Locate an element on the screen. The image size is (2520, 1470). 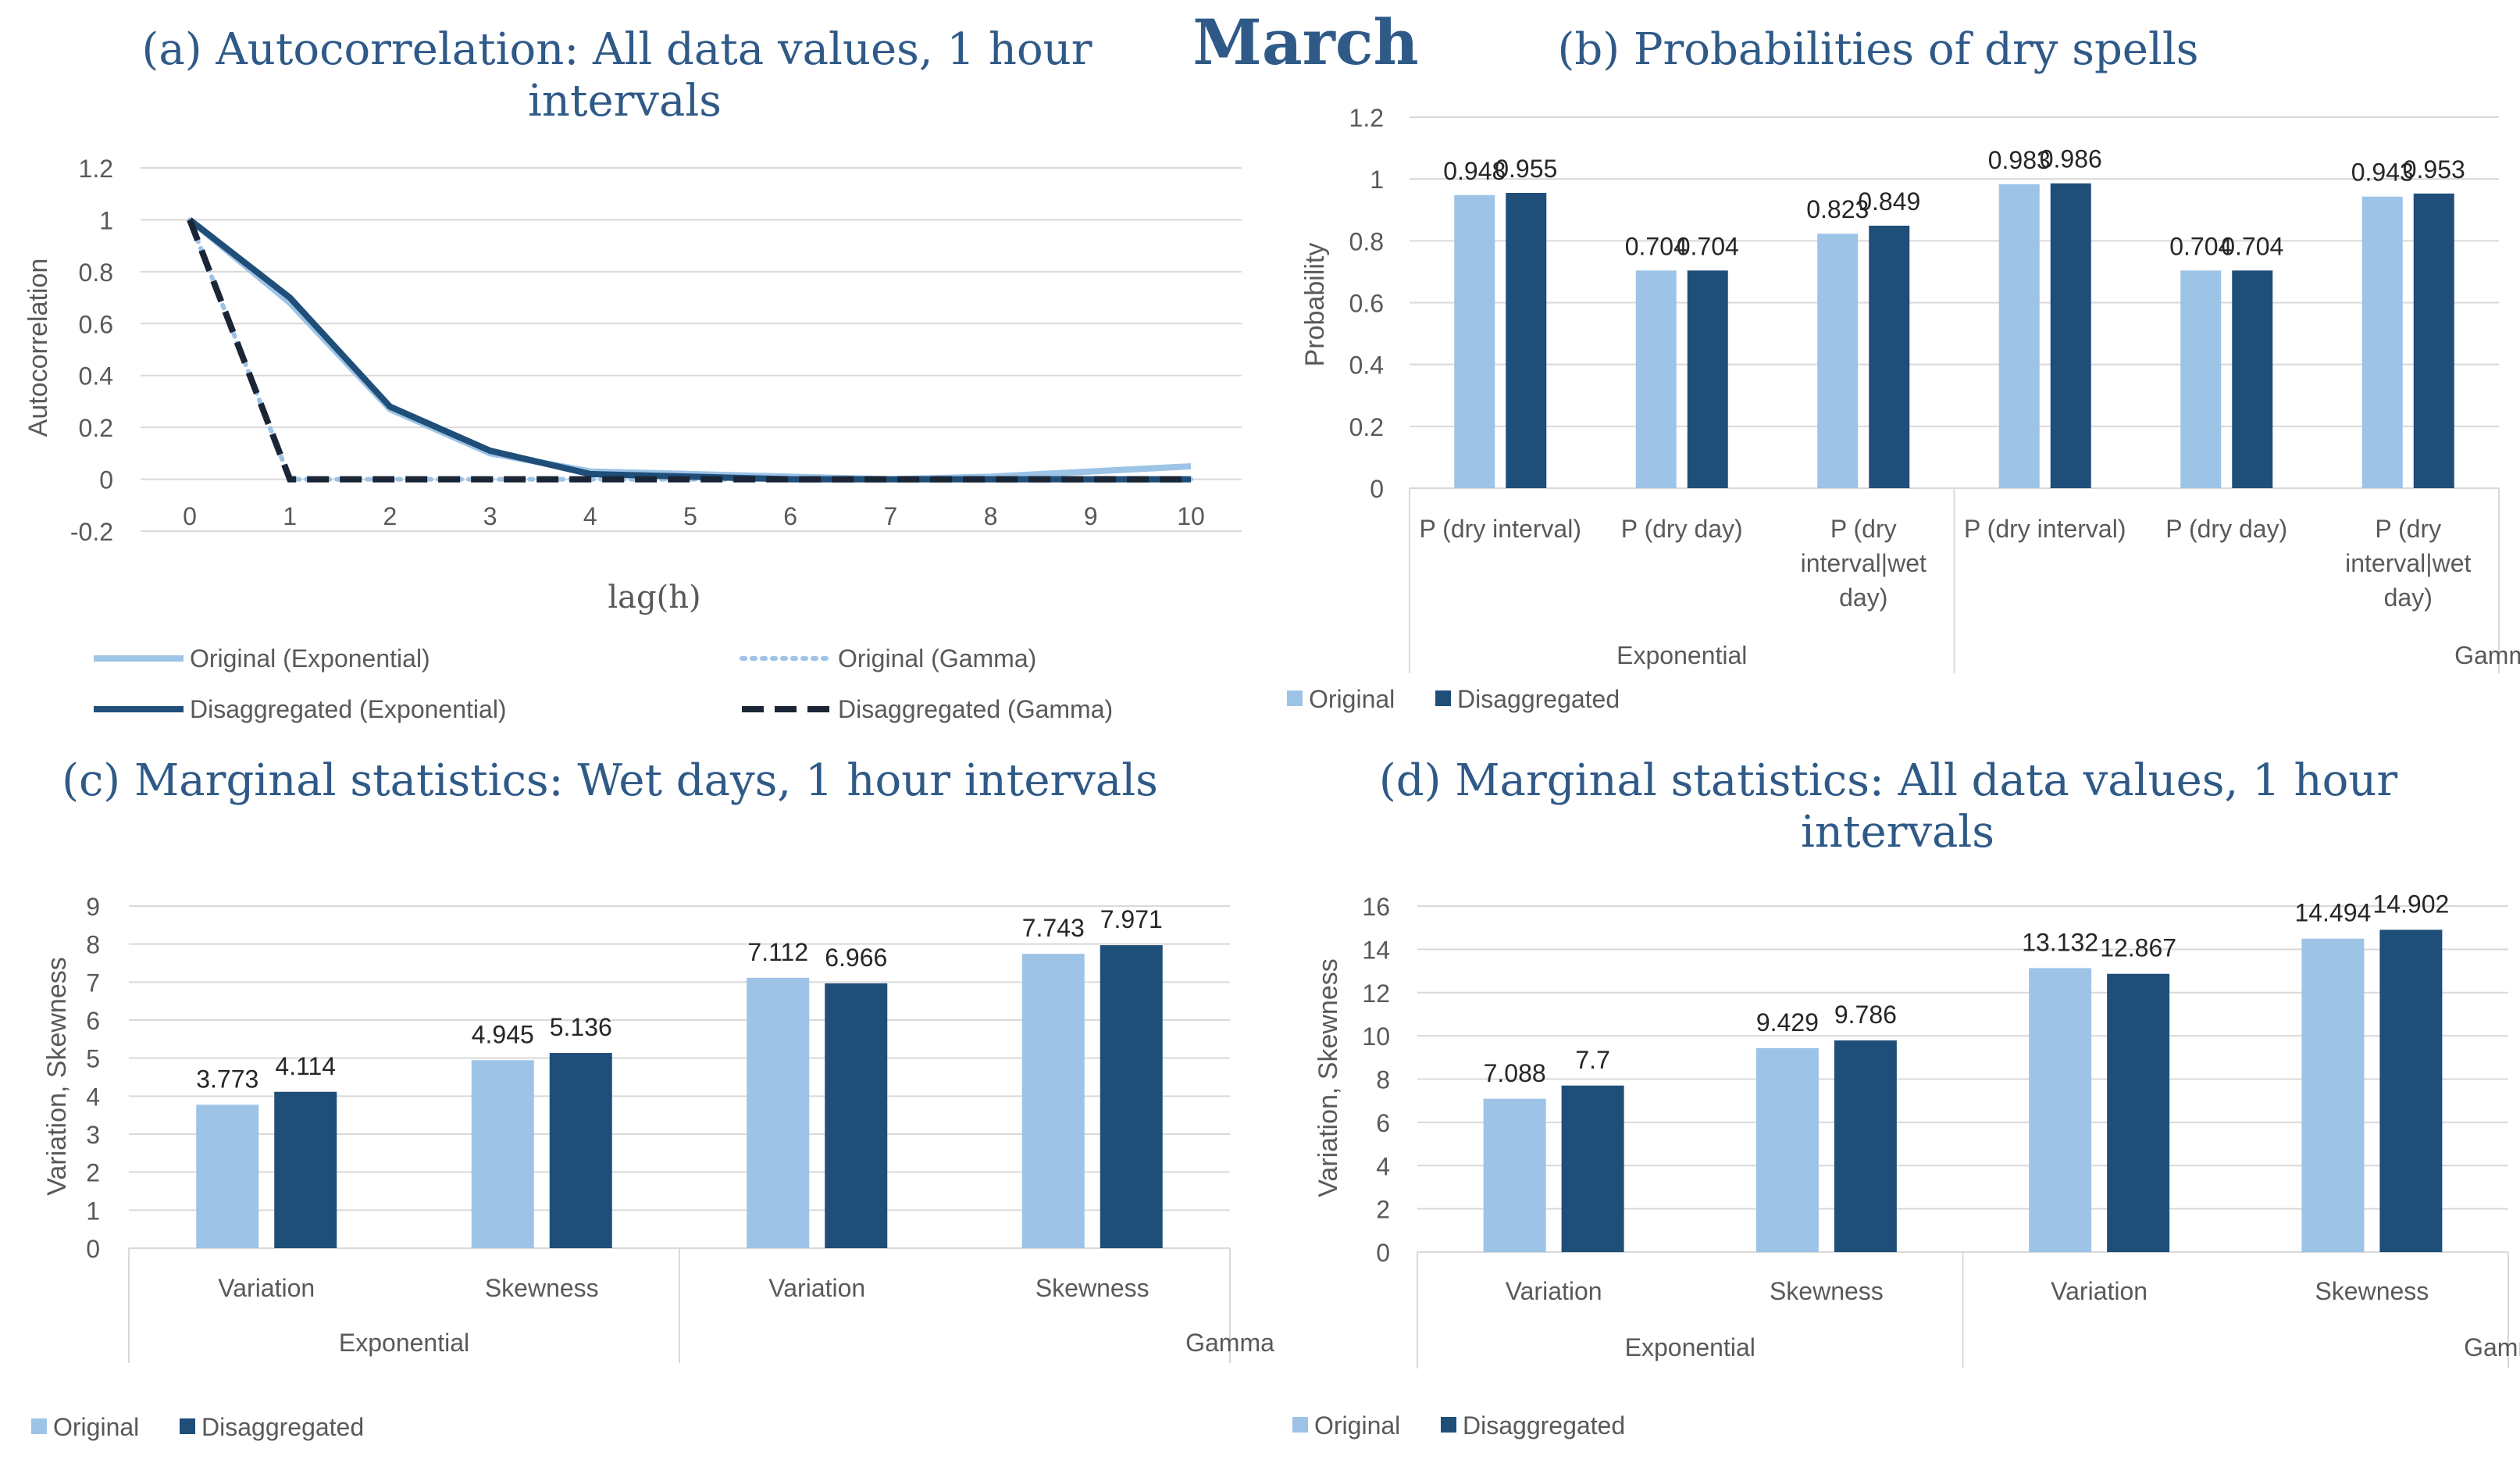
panel-d-data-label: 9.429 is located at coordinates (1787, 1022).